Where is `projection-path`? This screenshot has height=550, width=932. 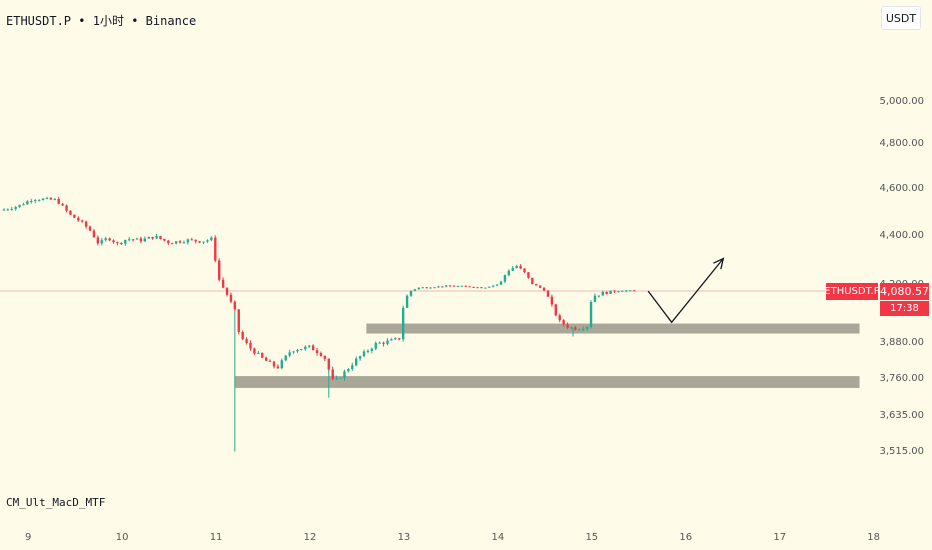 projection-path is located at coordinates (685, 291).